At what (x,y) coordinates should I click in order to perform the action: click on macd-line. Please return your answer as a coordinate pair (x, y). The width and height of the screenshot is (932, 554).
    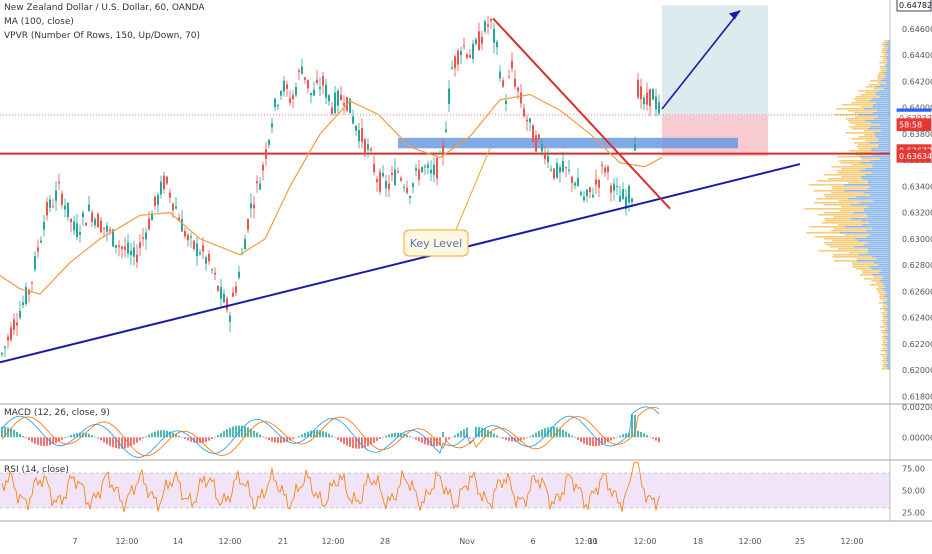
    Looking at the image, I should click on (330, 432).